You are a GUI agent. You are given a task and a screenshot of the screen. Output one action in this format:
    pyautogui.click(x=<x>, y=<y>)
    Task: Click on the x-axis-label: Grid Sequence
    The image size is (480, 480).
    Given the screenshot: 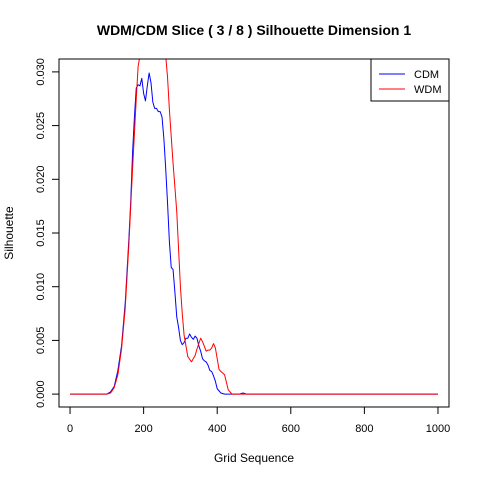 What is the action you would take?
    pyautogui.click(x=254, y=458)
    